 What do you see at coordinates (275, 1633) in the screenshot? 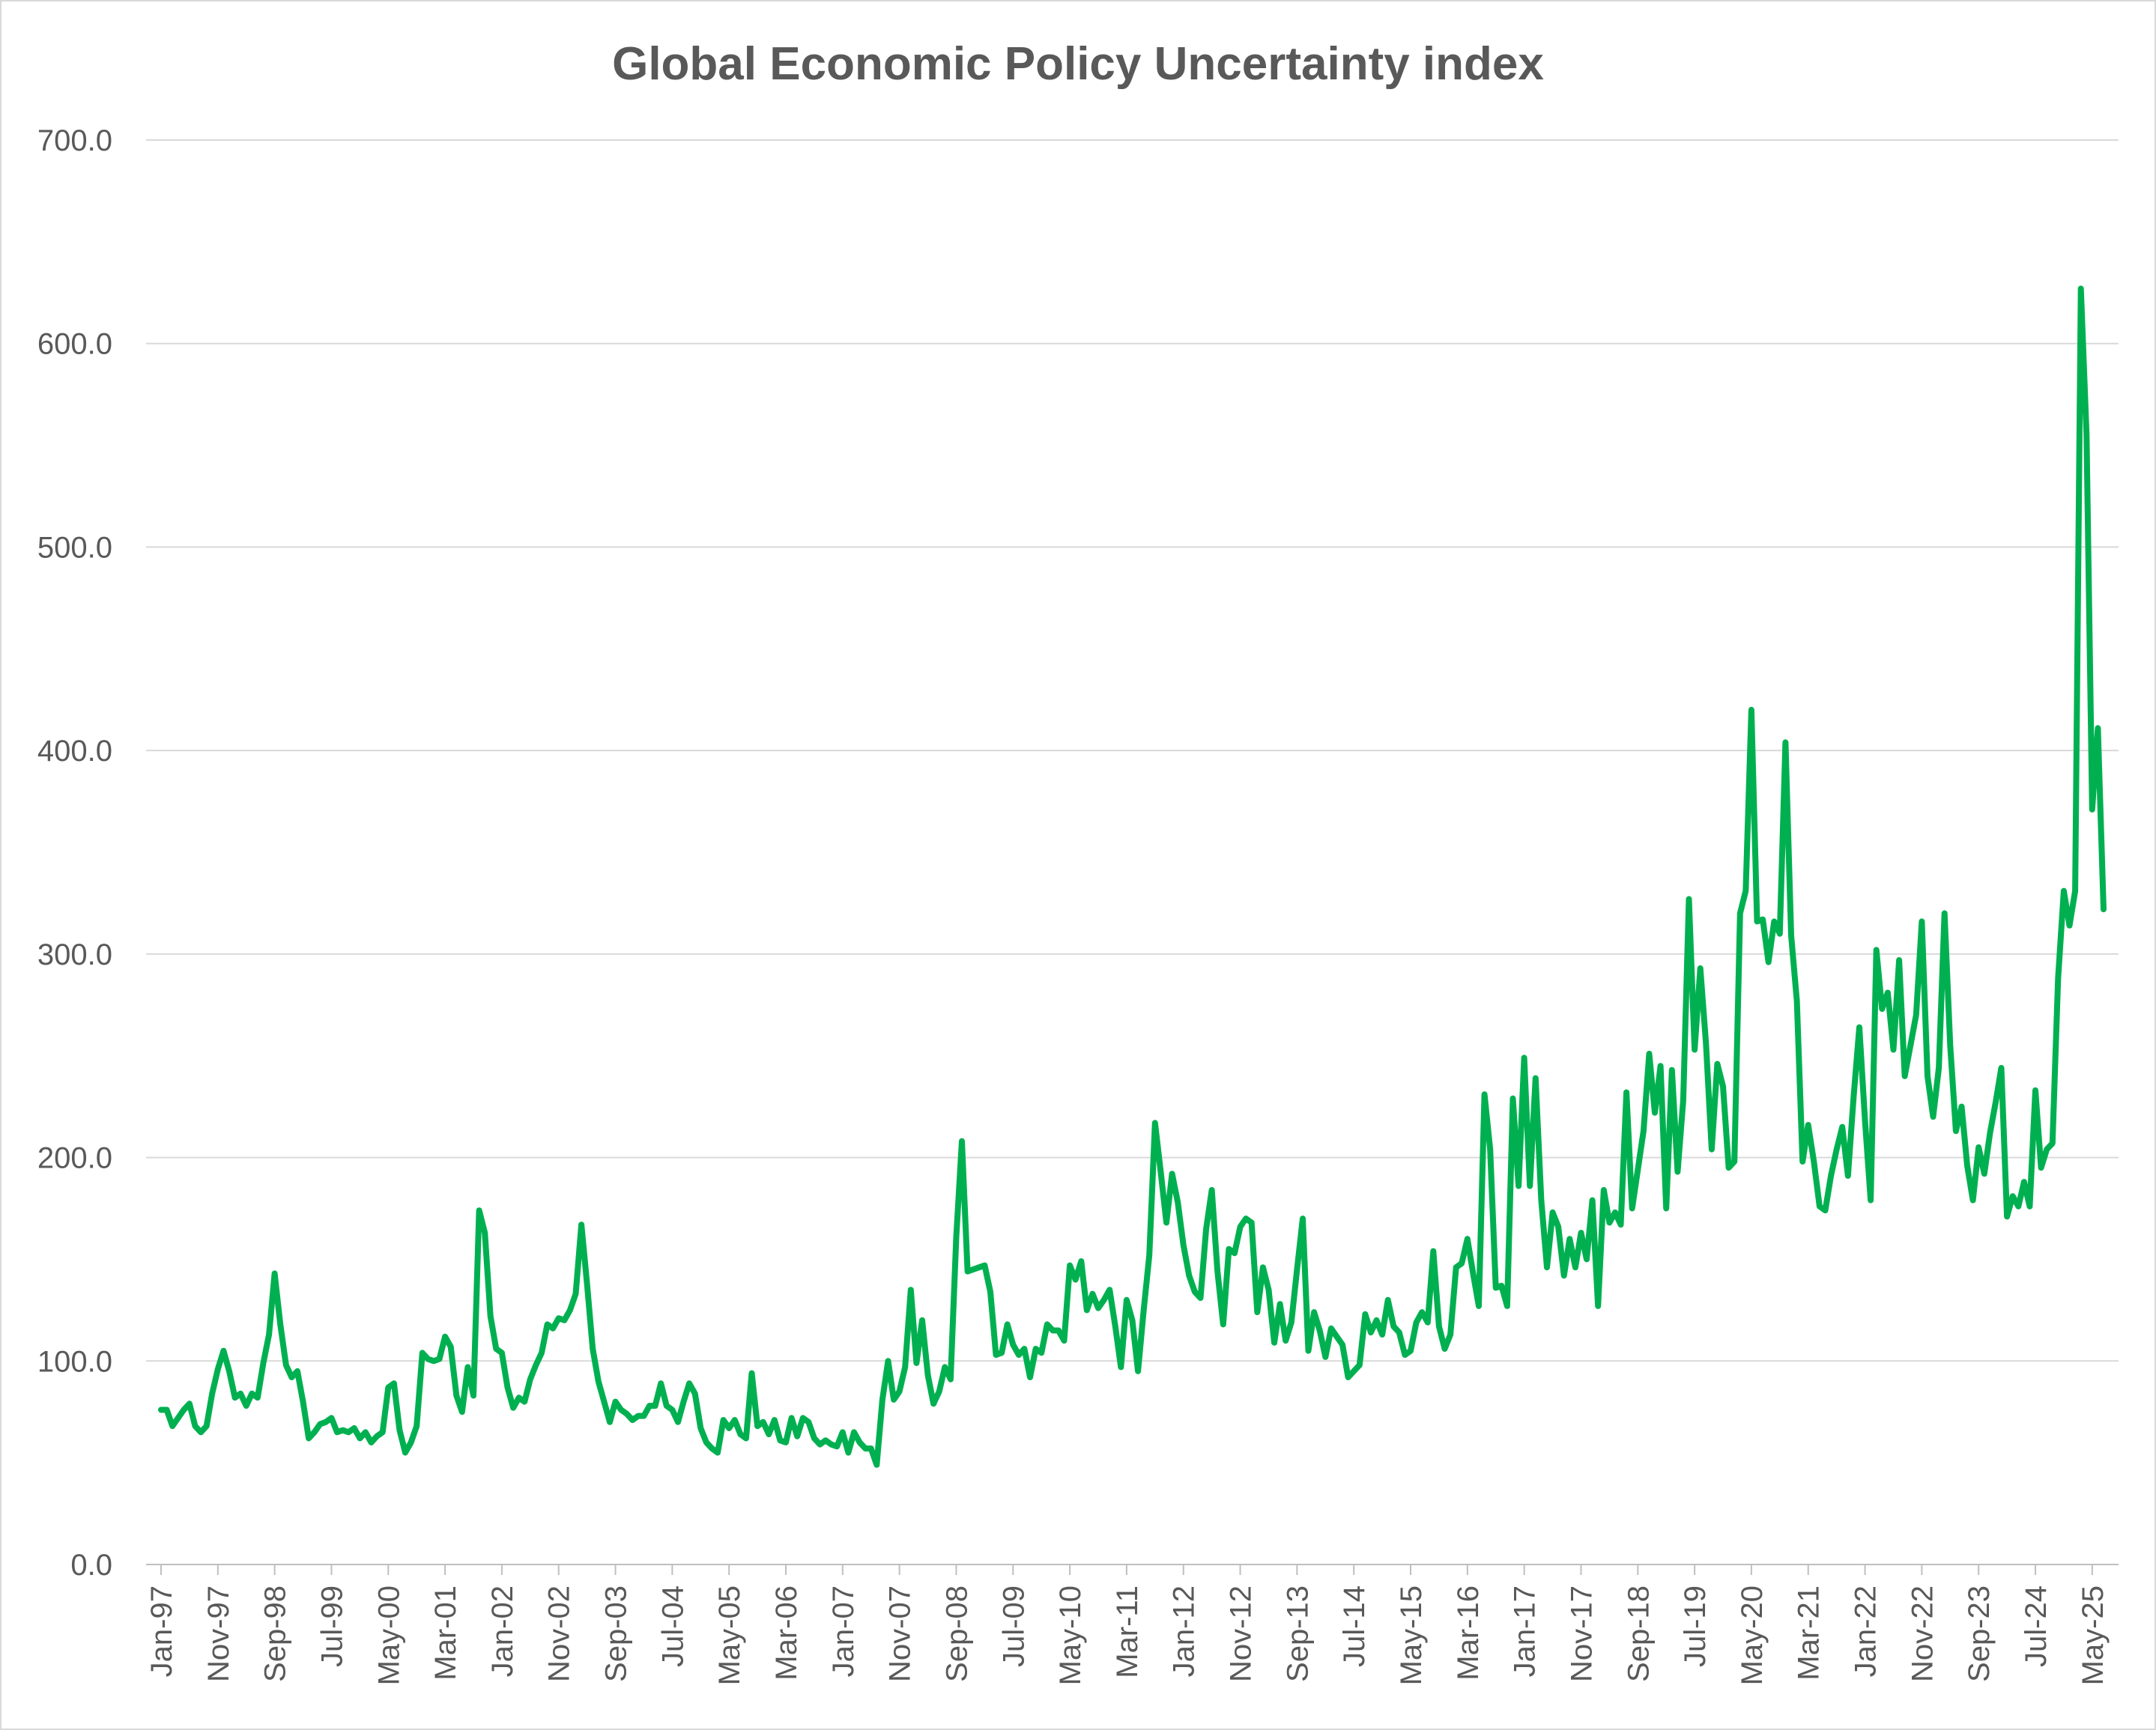
I see `x-tick-label: Sep-98` at bounding box center [275, 1633].